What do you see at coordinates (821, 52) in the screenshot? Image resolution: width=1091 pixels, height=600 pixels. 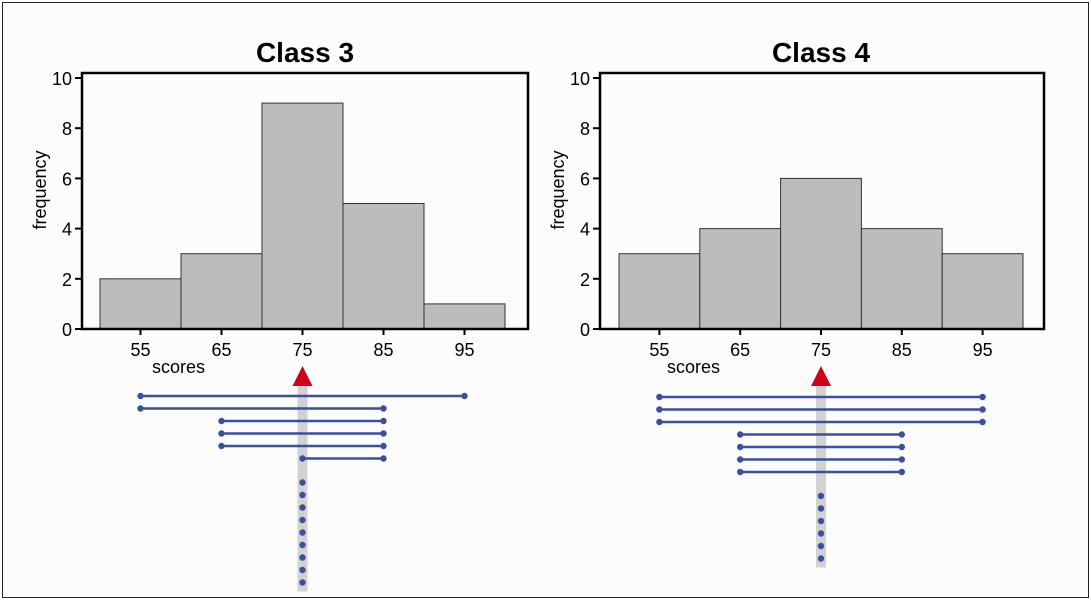 I see `chart-title: Class 4` at bounding box center [821, 52].